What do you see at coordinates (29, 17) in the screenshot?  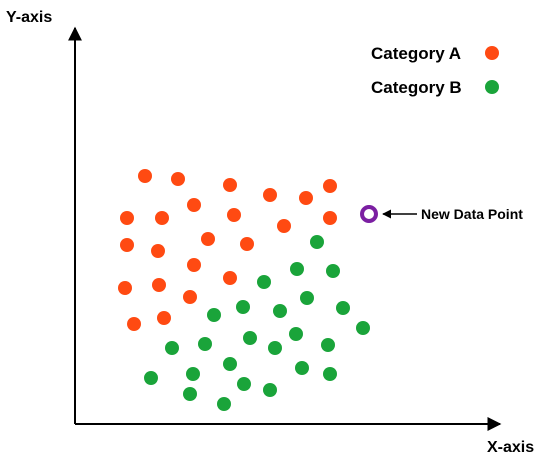 I see `y-axis-label: Y-axis` at bounding box center [29, 17].